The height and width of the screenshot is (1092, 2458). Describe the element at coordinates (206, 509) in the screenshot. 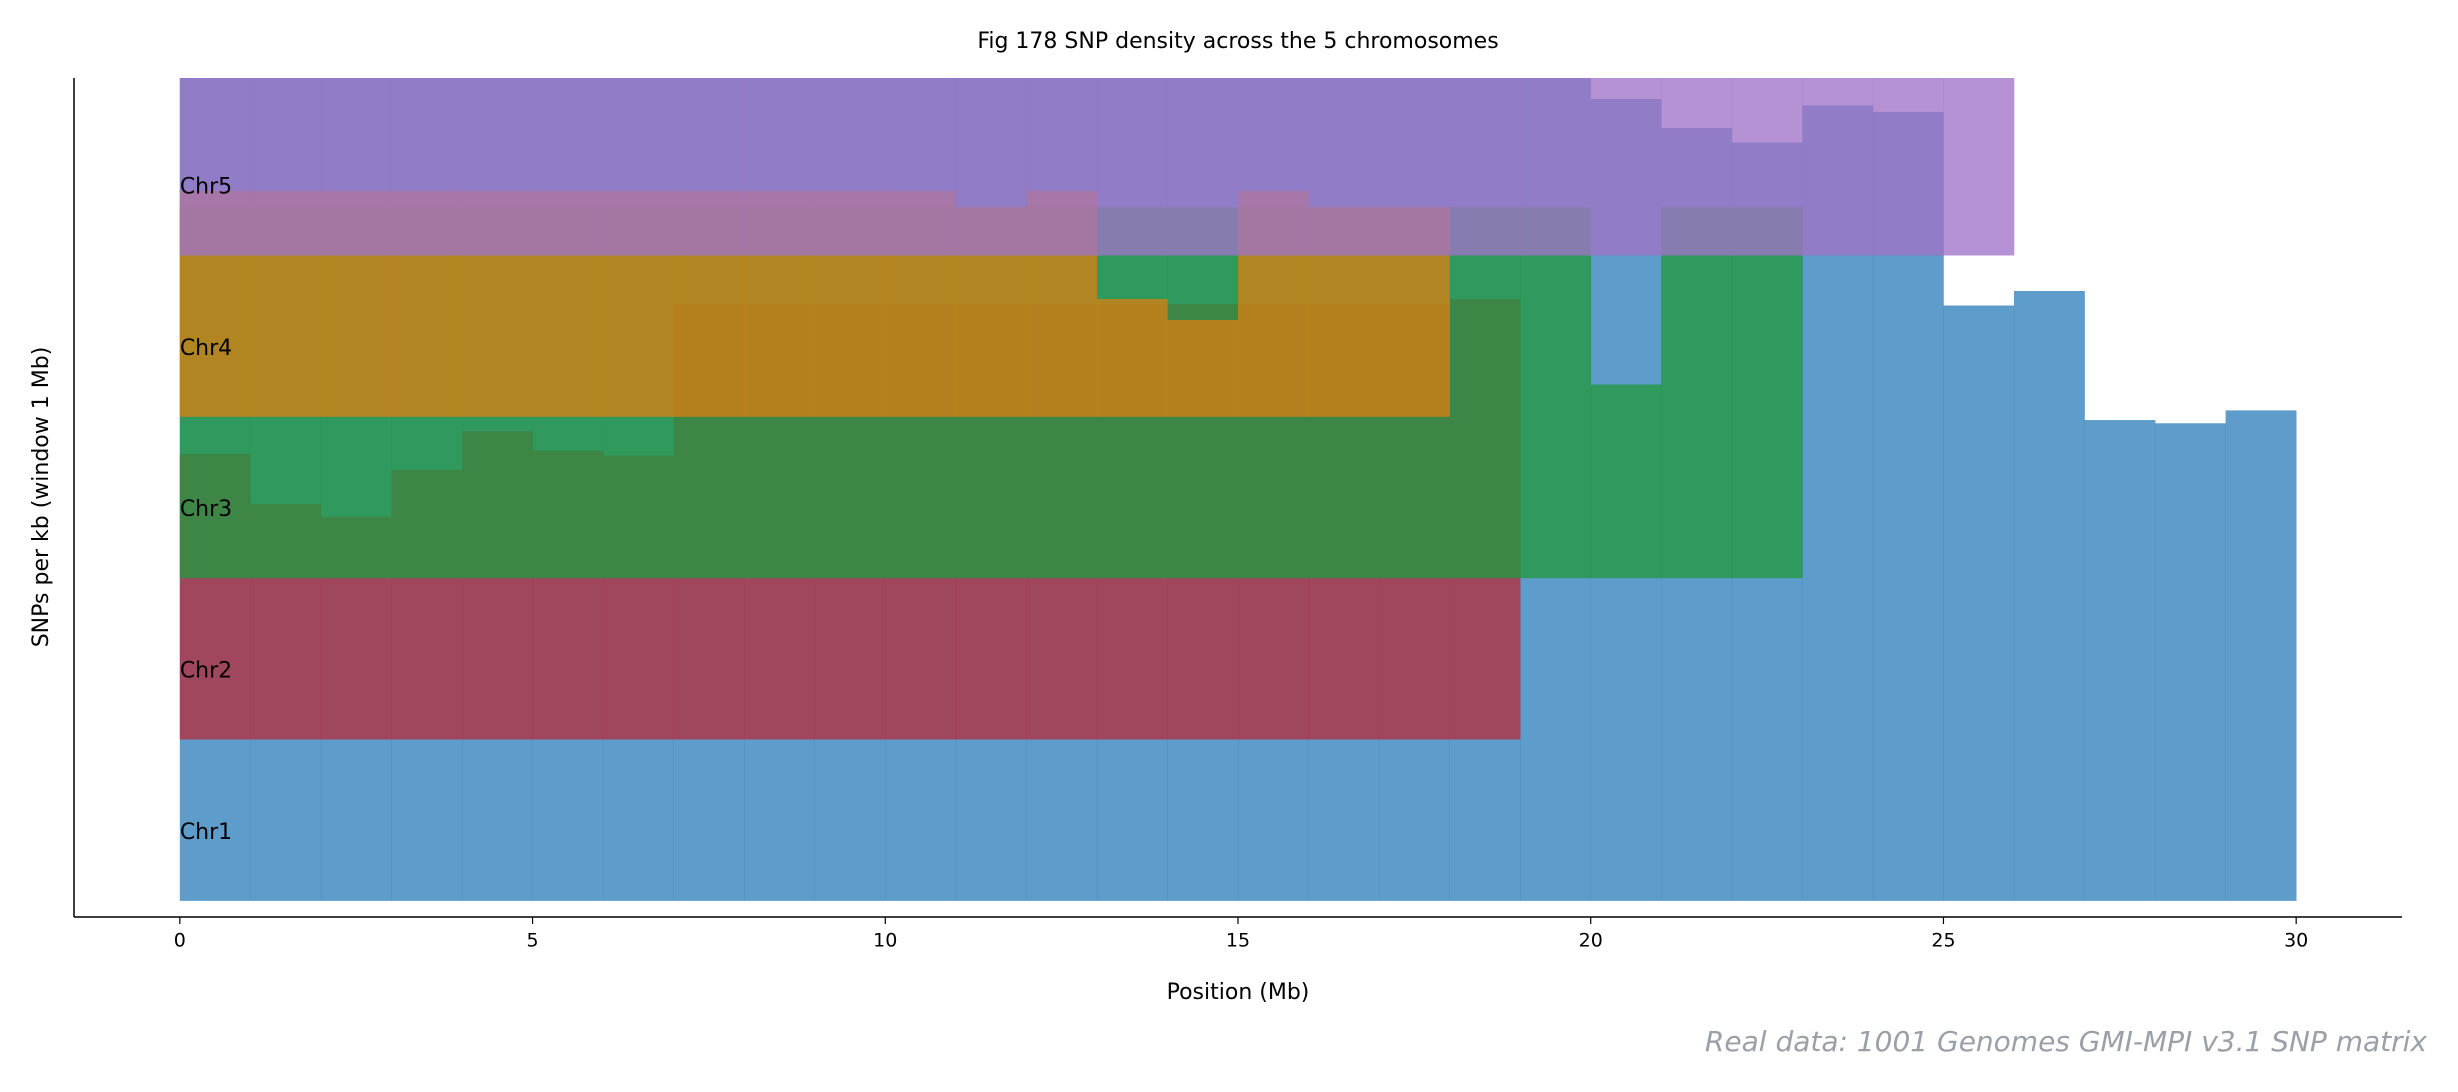

I see `ridge-label: Chr3` at that location.